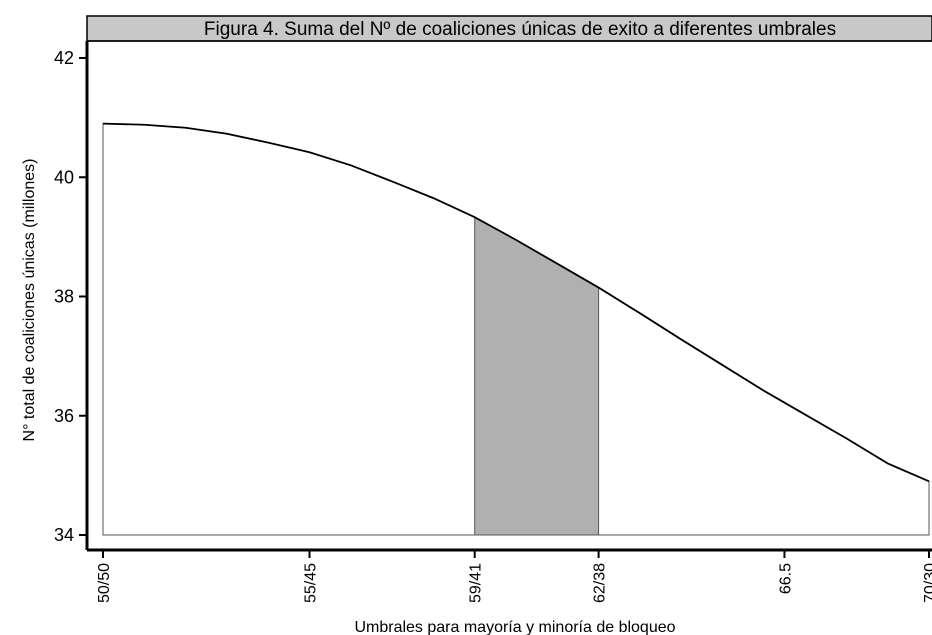 This screenshot has width=932, height=635. What do you see at coordinates (64, 58) in the screenshot?
I see `y-tick-label: 42` at bounding box center [64, 58].